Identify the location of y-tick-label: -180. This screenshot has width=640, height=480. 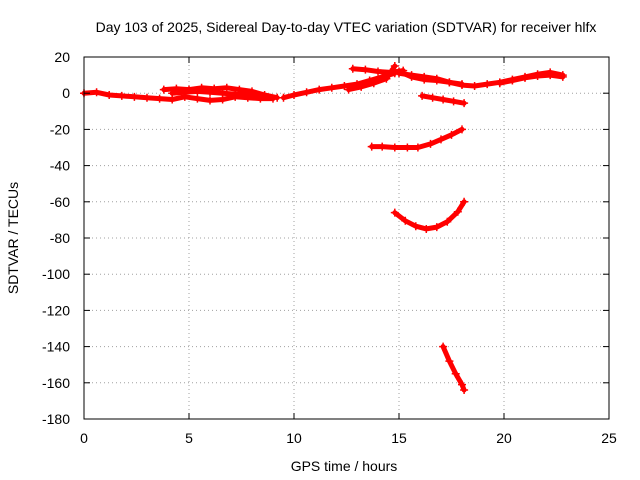
(56, 419).